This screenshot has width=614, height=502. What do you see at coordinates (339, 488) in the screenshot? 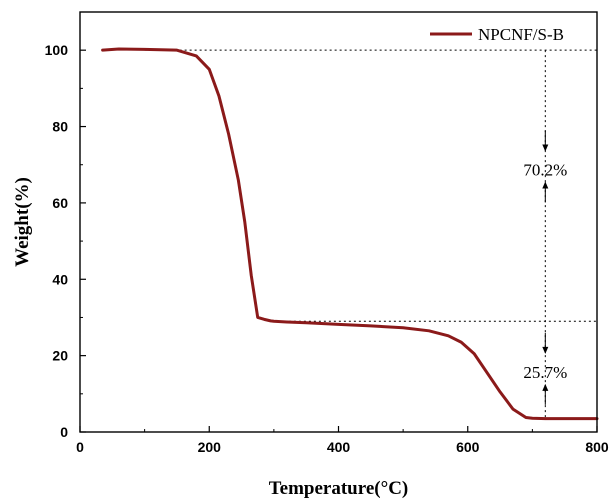
I see `x-axis-title: Temperature(°C)` at bounding box center [339, 488].